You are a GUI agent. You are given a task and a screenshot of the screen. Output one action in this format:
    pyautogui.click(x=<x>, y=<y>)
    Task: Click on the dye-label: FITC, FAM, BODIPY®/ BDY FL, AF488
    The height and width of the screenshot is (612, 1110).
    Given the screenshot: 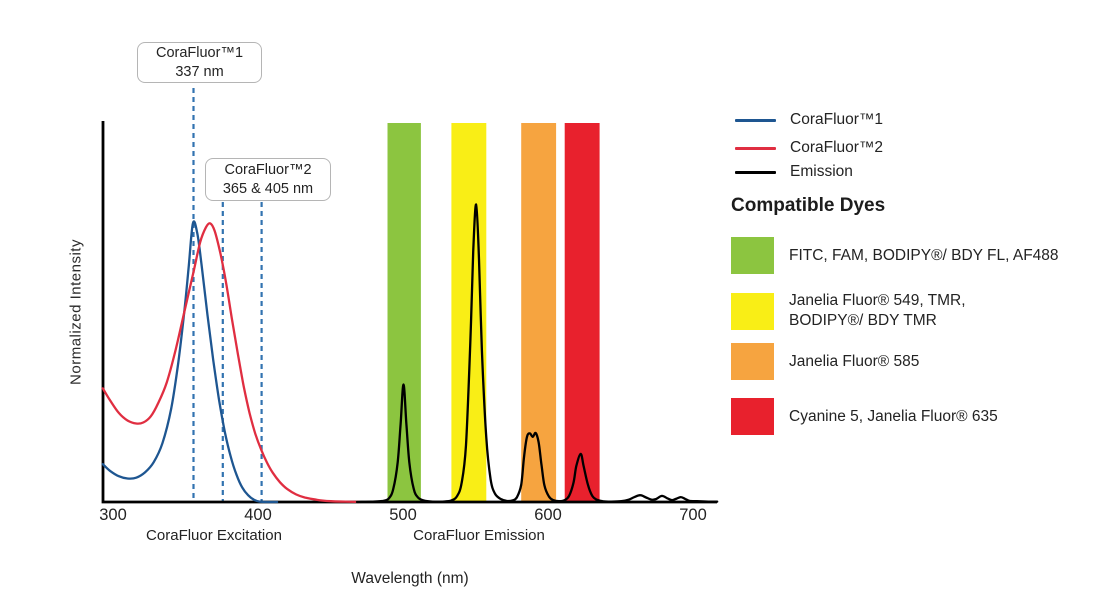 What is the action you would take?
    pyautogui.click(x=924, y=255)
    